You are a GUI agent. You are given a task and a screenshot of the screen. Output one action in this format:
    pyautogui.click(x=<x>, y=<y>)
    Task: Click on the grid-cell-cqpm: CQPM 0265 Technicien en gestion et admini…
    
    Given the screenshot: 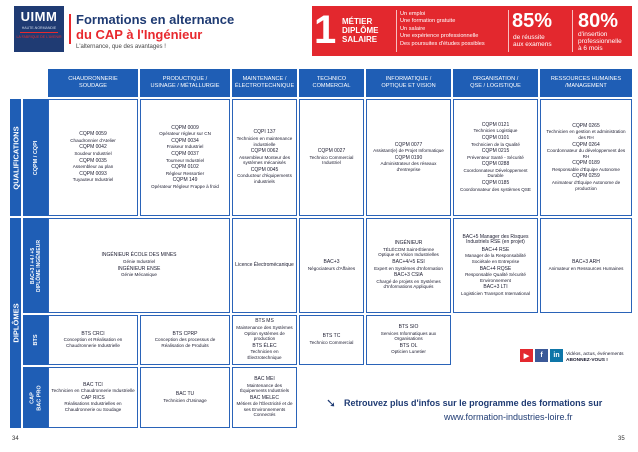 What is the action you would take?
    pyautogui.click(x=586, y=157)
    